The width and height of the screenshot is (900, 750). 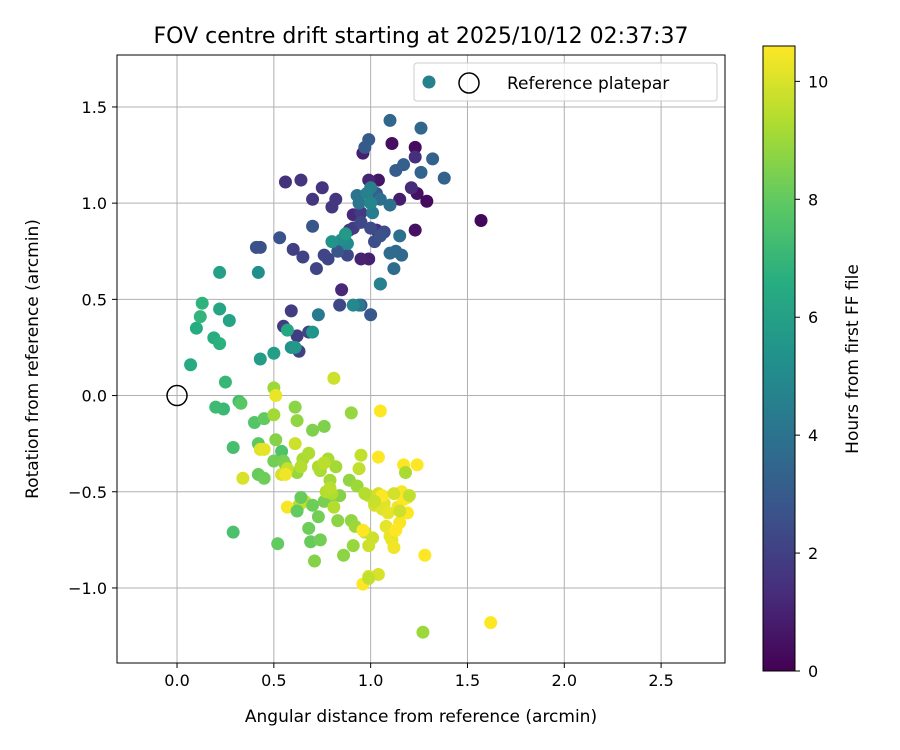 I want to click on y-tick-label: 1.0, so click(x=94, y=203).